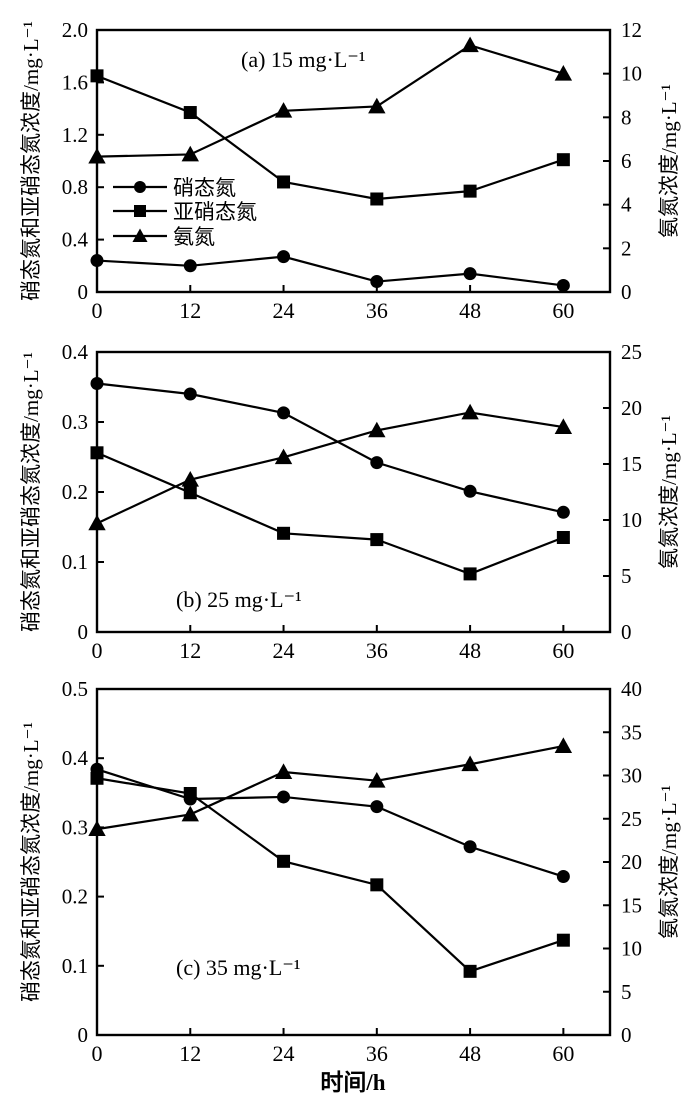  I want to click on legend-label: 硝态氮, so click(204, 188).